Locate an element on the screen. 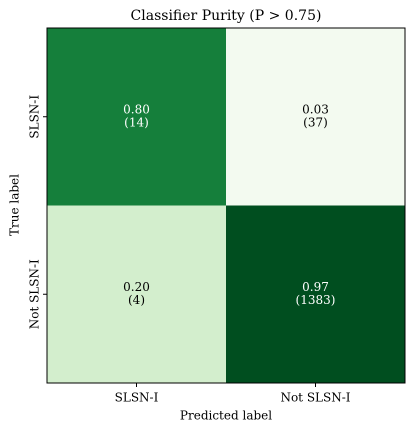 The width and height of the screenshot is (415, 432). cell-value-label: 0.80 is located at coordinates (136, 109).